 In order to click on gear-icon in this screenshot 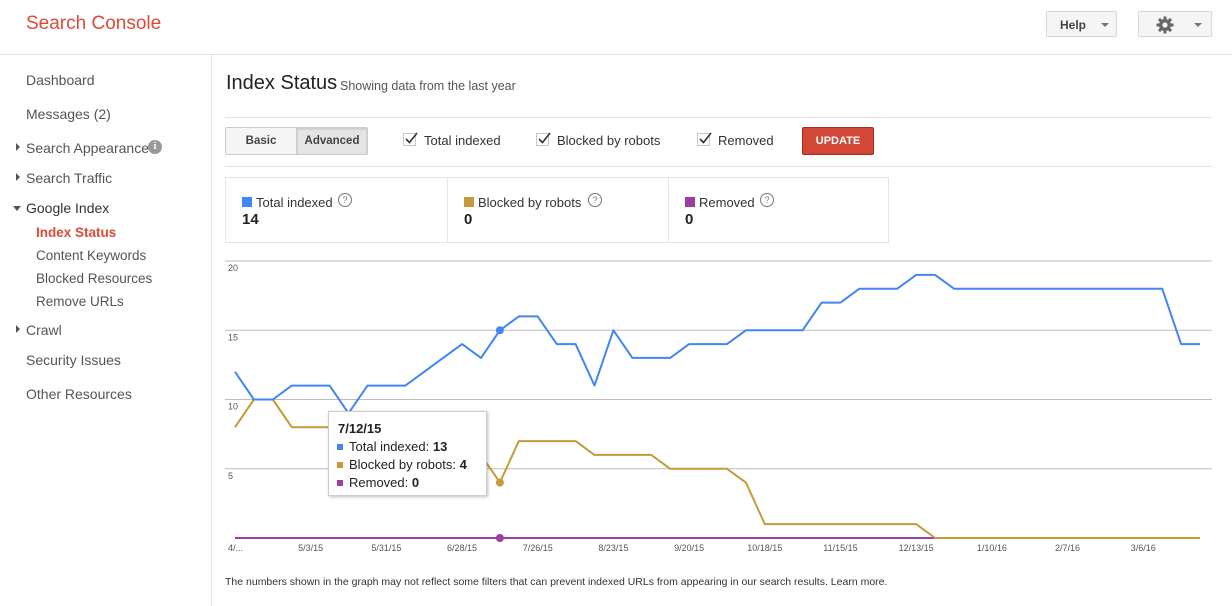, I will do `click(1165, 25)`.